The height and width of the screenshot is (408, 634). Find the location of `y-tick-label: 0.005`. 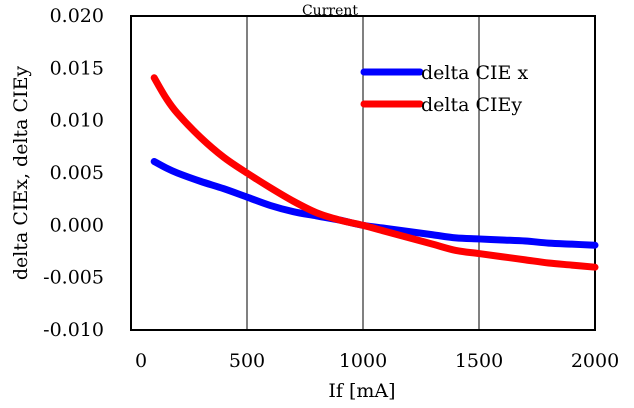

y-tick-label: 0.005 is located at coordinates (77, 173).